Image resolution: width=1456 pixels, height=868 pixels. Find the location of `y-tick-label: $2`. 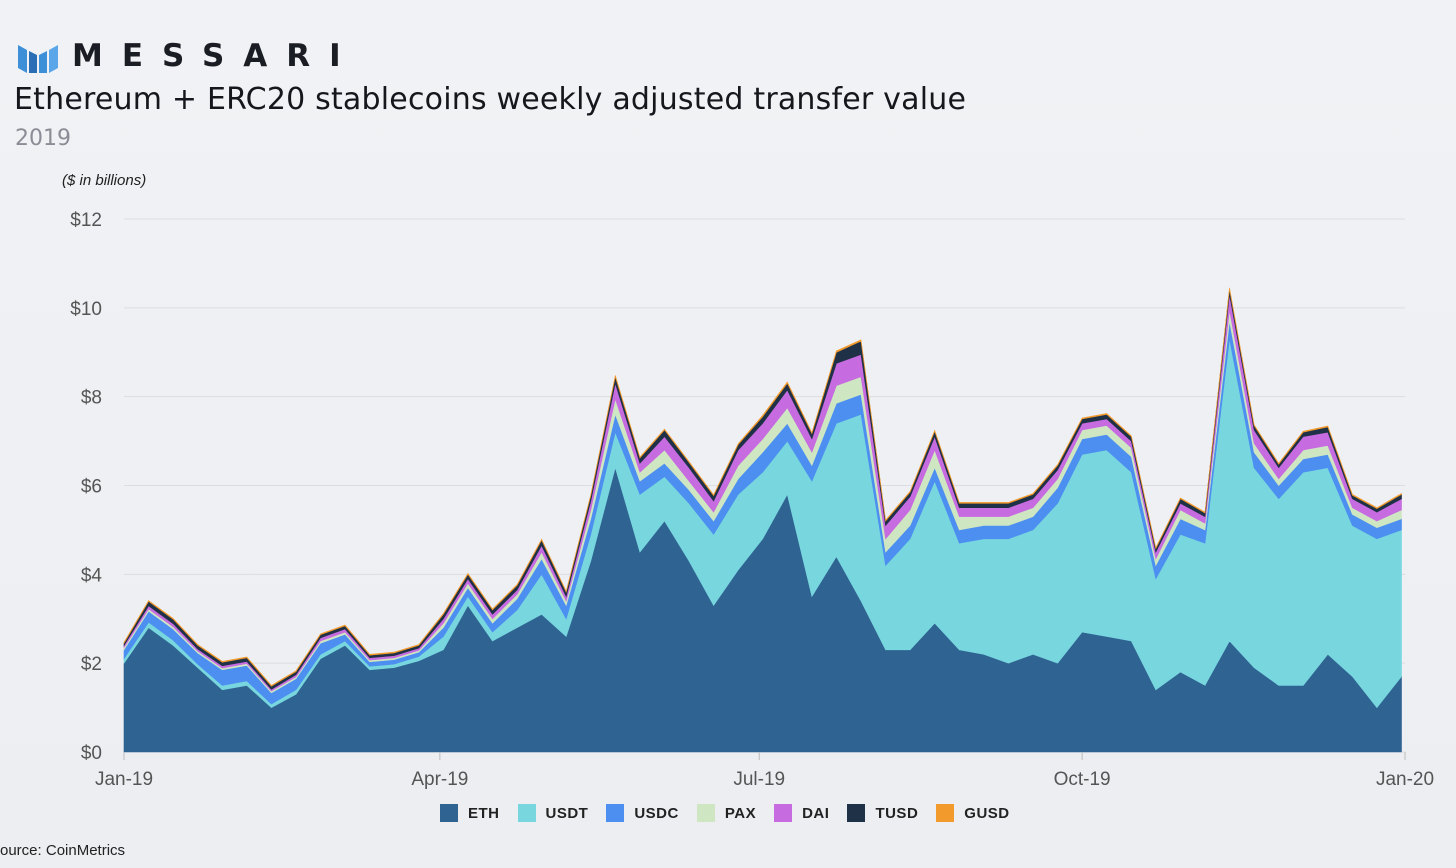

y-tick-label: $2 is located at coordinates (91, 664).